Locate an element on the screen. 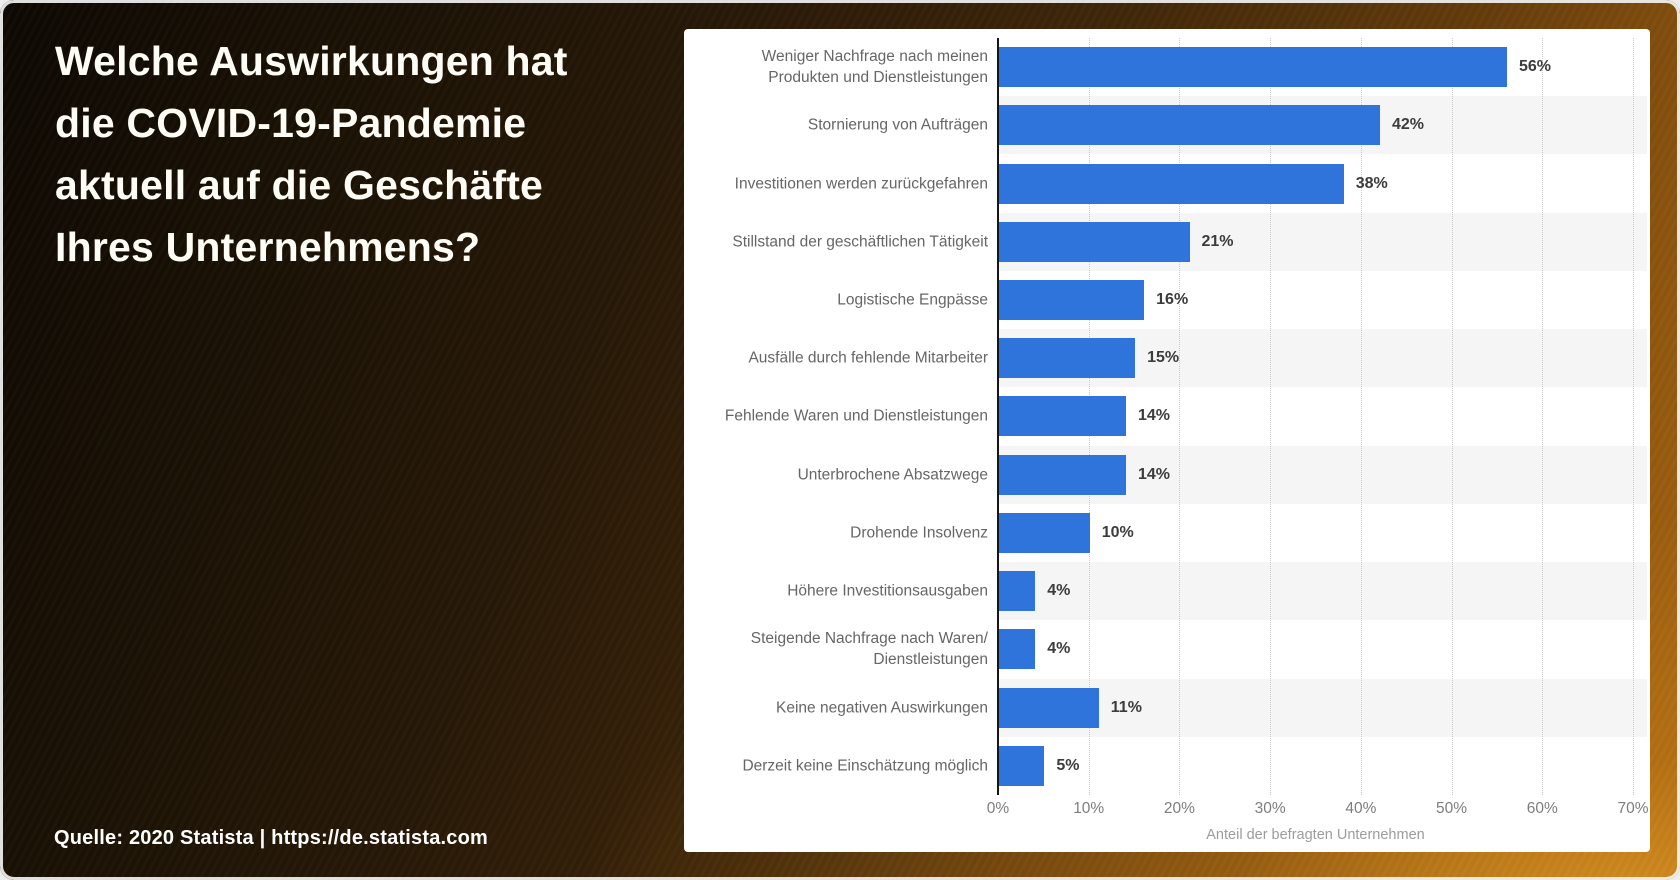  chart-row: Stornierung von Aufträgen 42% is located at coordinates (1167, 125).